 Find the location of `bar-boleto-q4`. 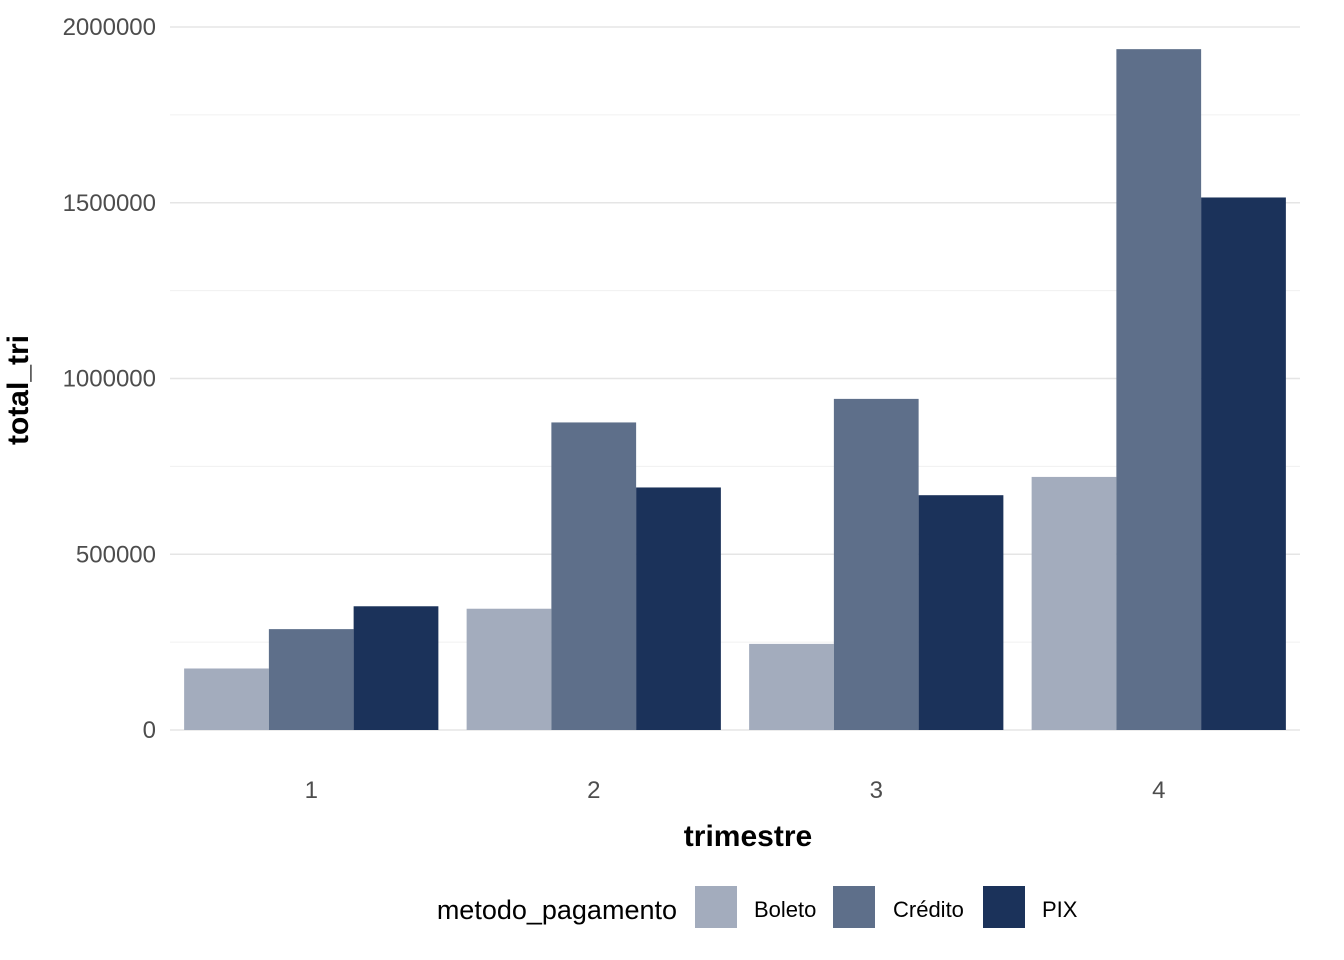

bar-boleto-q4 is located at coordinates (1074, 603).